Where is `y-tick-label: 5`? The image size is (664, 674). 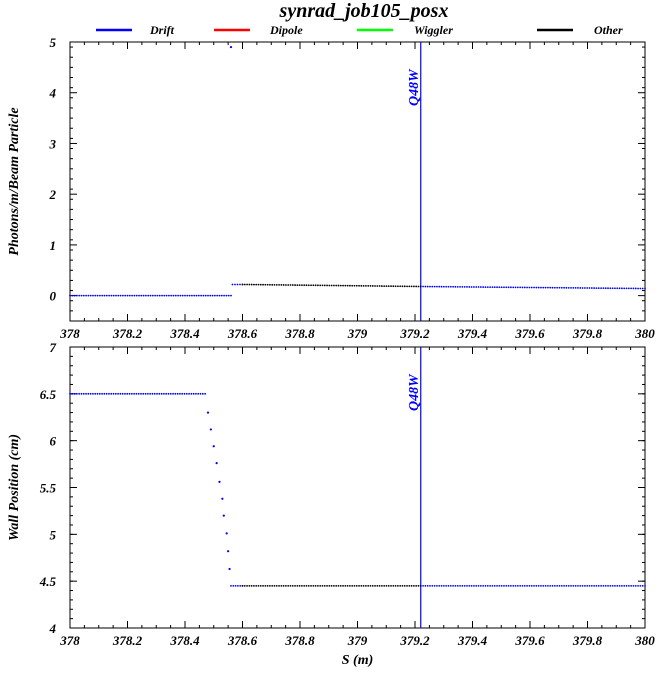 y-tick-label: 5 is located at coordinates (53, 534).